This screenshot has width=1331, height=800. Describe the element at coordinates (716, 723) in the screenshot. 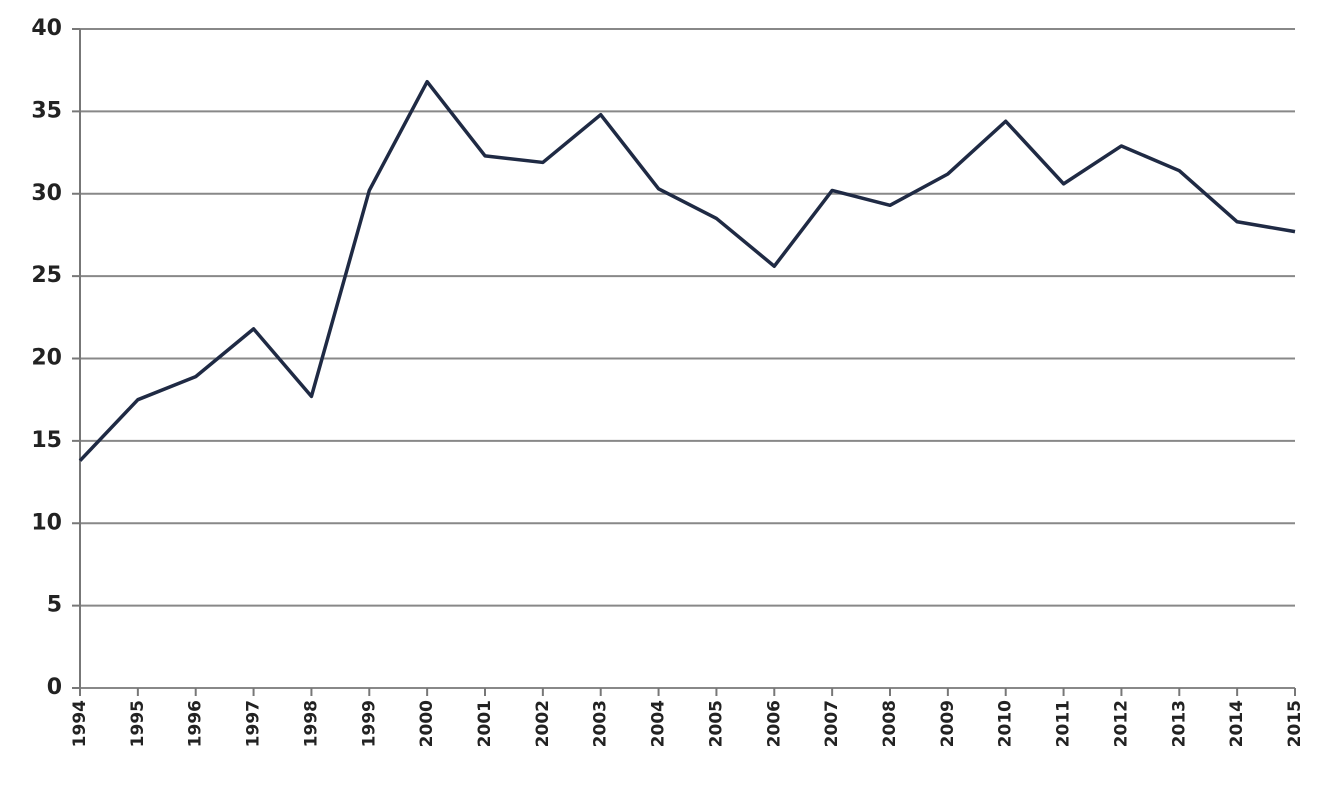

I see `x-tick-label: 2005` at that location.